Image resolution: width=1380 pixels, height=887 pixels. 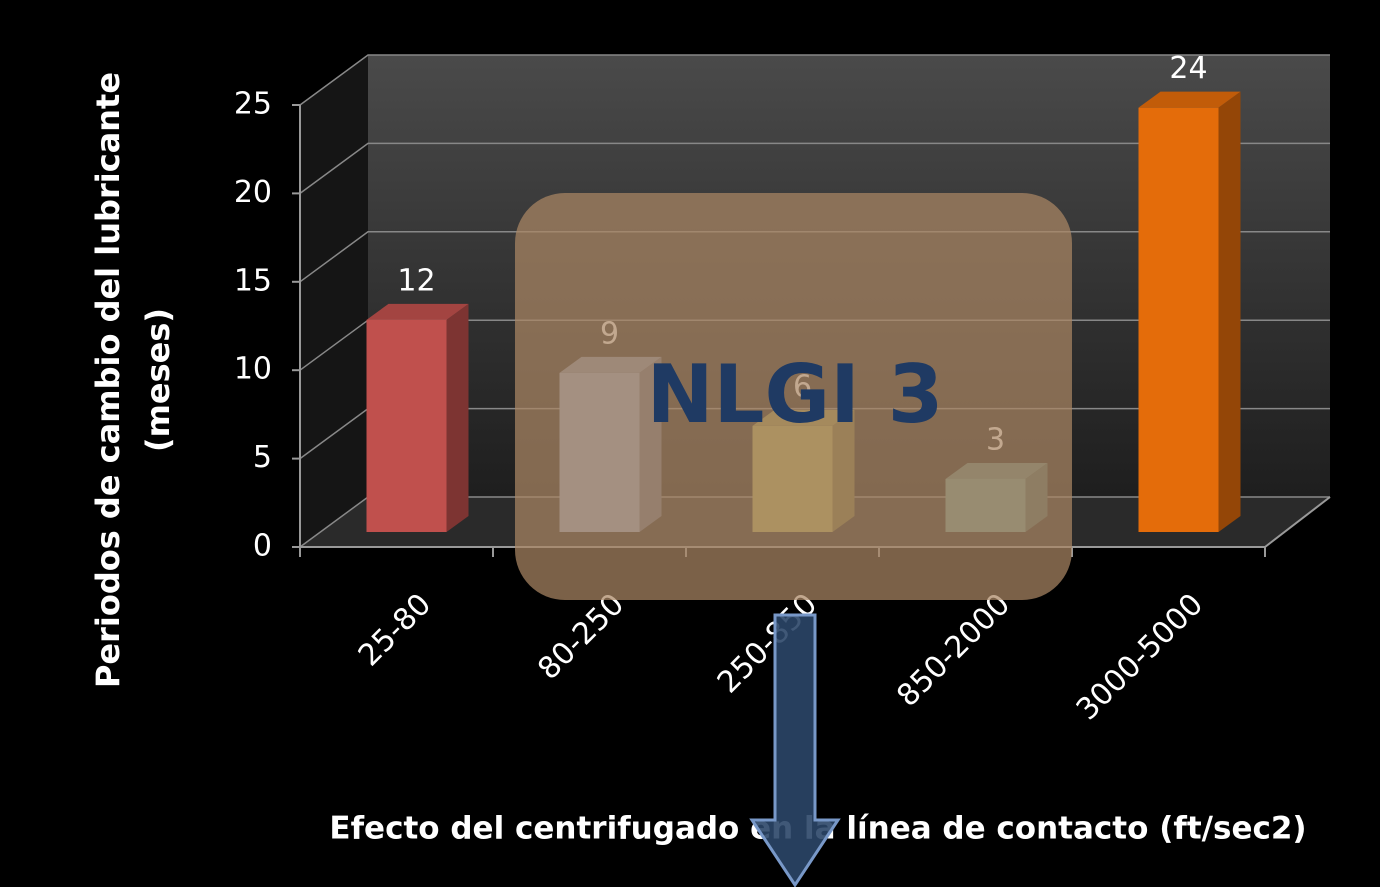 I want to click on value-label: 12, so click(x=416, y=280).